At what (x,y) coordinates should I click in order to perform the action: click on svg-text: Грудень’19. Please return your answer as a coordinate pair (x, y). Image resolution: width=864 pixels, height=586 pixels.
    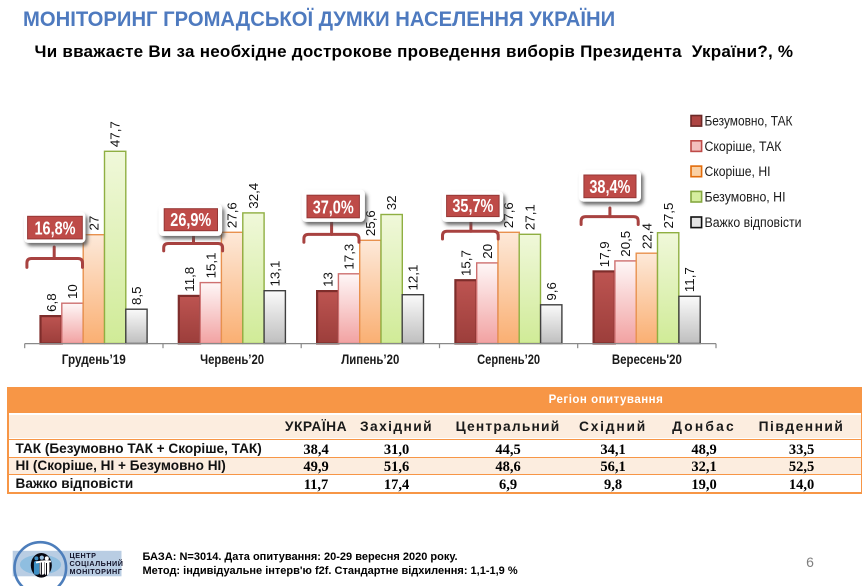
    Looking at the image, I should click on (94, 359).